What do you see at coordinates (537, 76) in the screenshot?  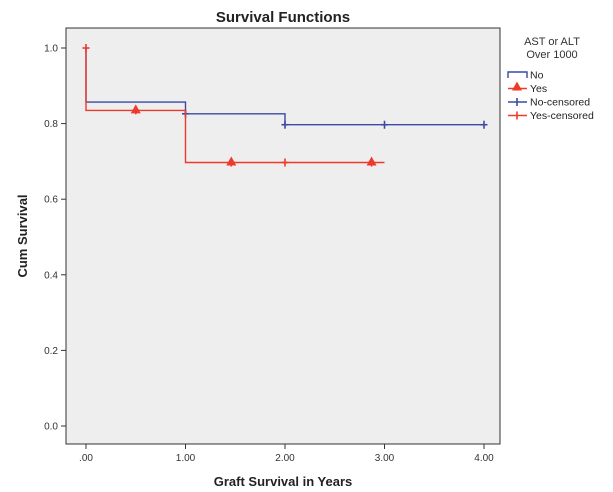 I see `legend-label-no: No` at bounding box center [537, 76].